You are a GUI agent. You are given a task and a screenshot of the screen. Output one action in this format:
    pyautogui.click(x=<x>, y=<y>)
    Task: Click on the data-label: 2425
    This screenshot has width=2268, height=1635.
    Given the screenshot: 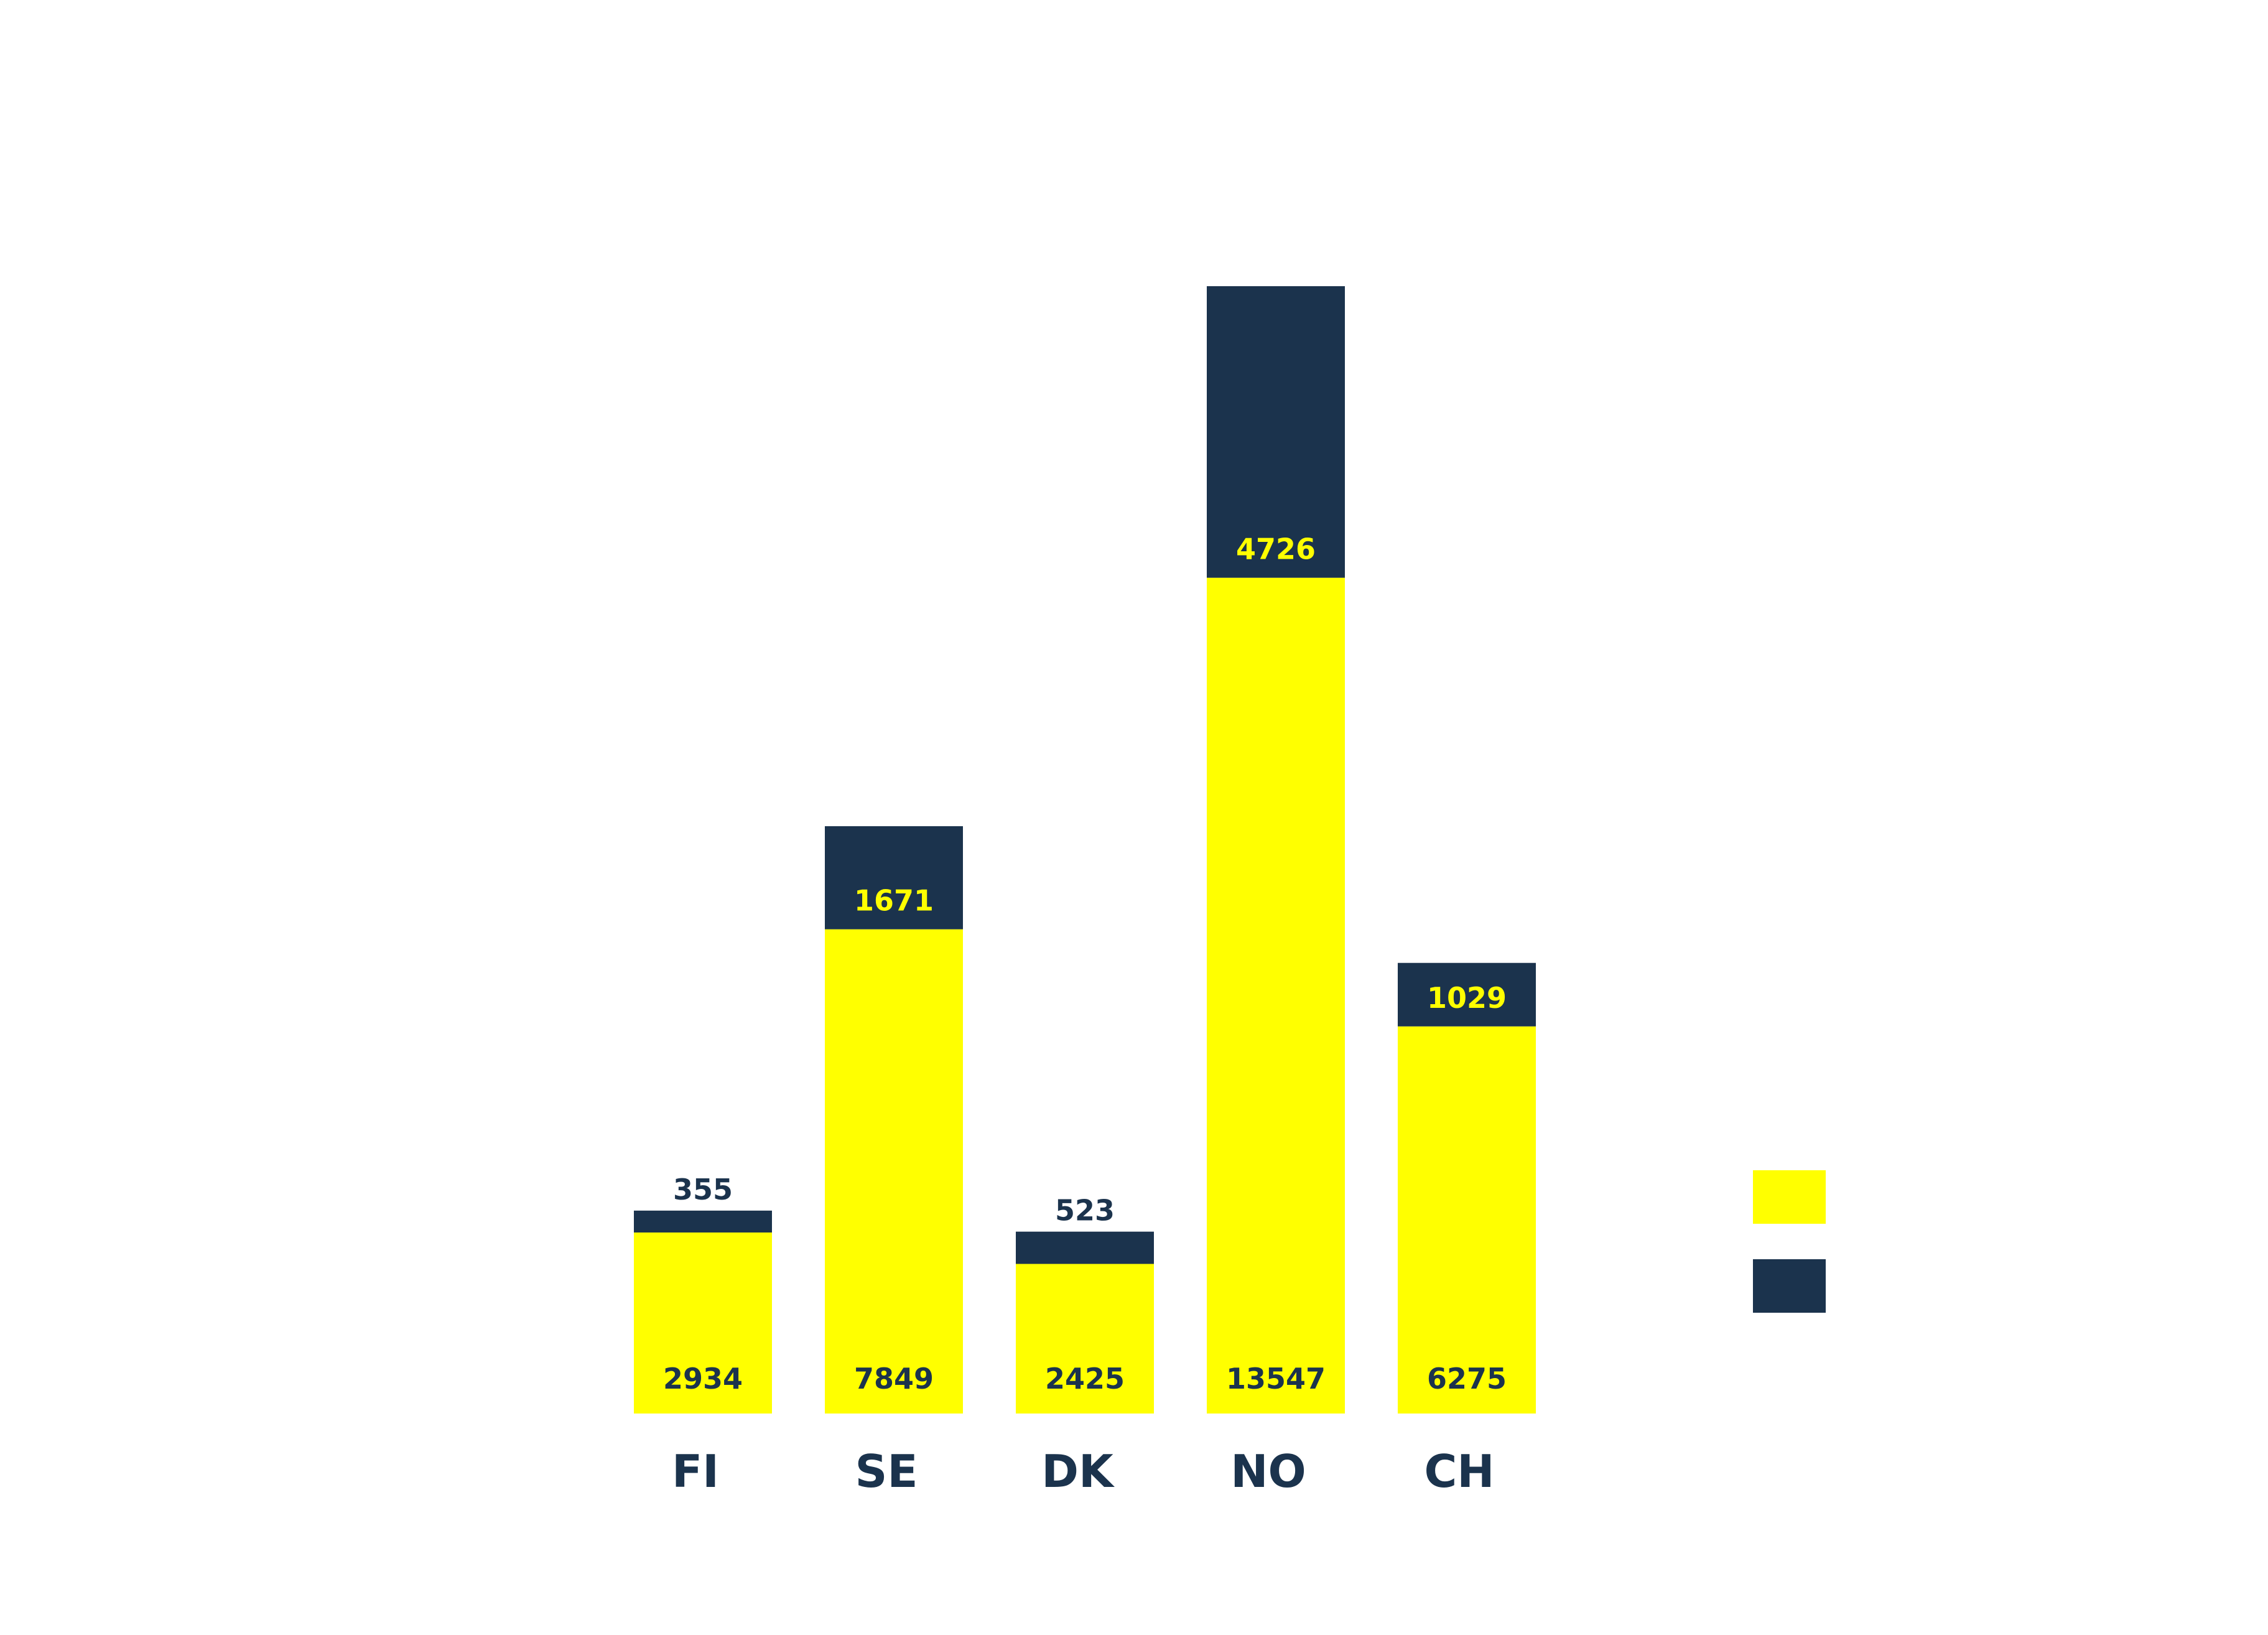 What is the action you would take?
    pyautogui.click(x=1085, y=1378)
    